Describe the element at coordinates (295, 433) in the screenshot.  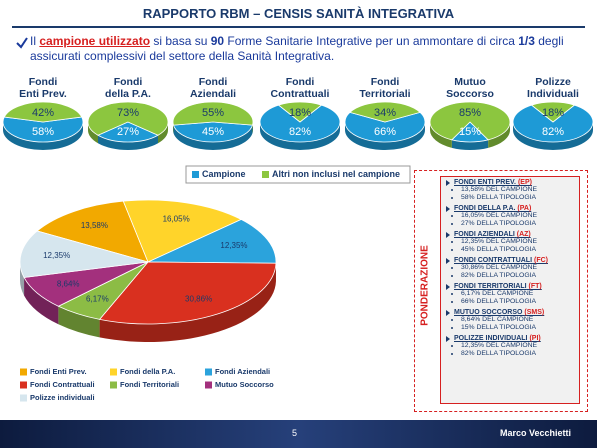
I see `page-number: 5` at that location.